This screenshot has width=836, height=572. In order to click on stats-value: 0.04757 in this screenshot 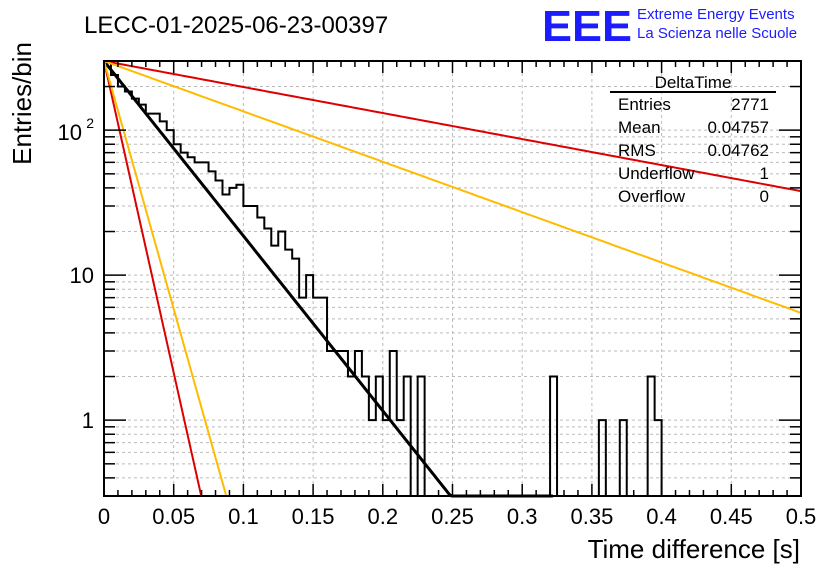, I will do `click(738, 127)`.